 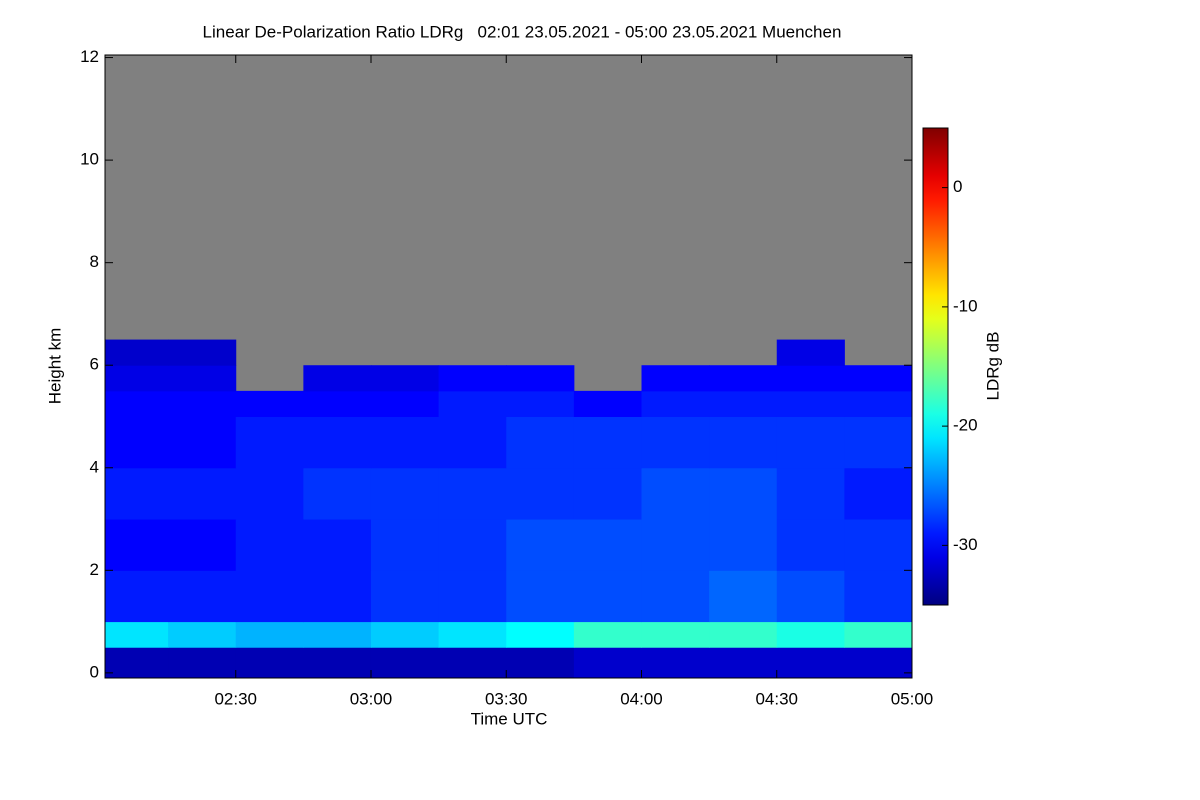 What do you see at coordinates (965, 305) in the screenshot?
I see `colorbar-tick-label: -10` at bounding box center [965, 305].